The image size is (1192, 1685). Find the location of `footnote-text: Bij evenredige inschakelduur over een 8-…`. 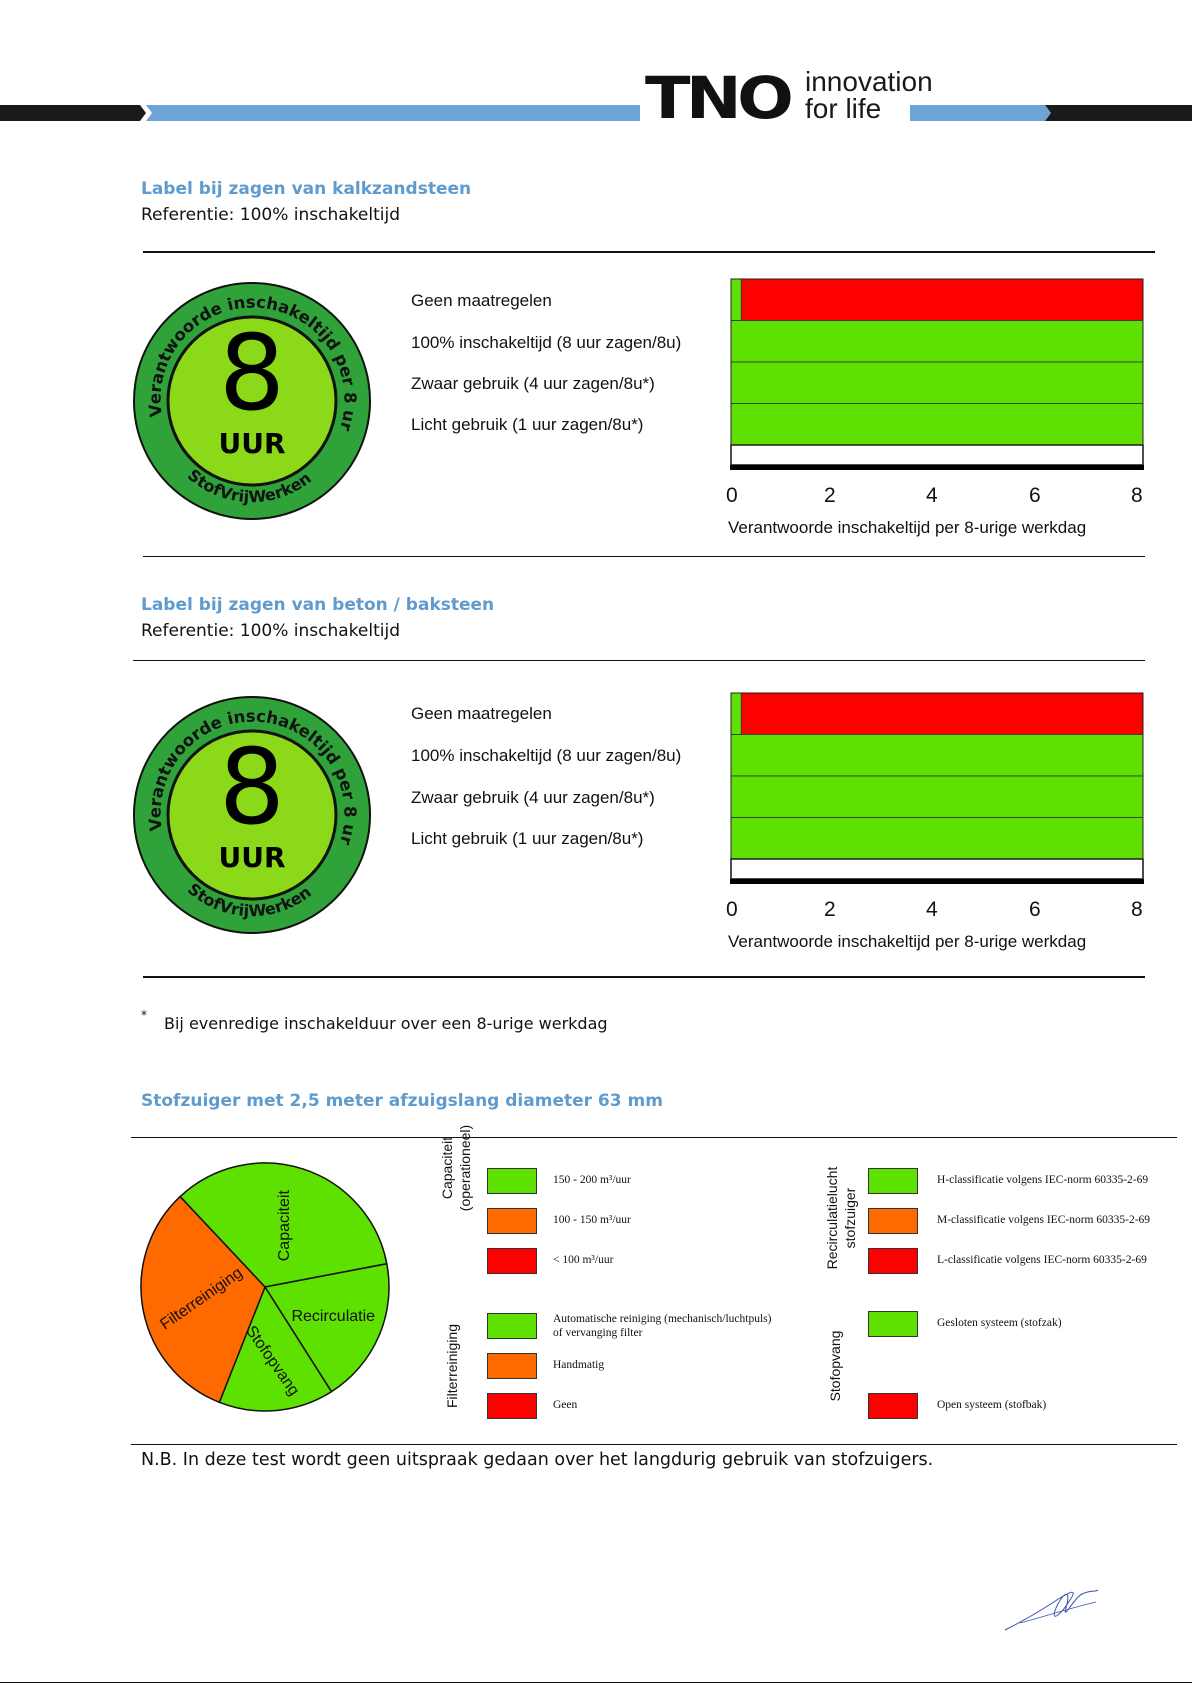

footnote-text: Bij evenredige inschakelduur over een 8-… is located at coordinates (386, 1023).